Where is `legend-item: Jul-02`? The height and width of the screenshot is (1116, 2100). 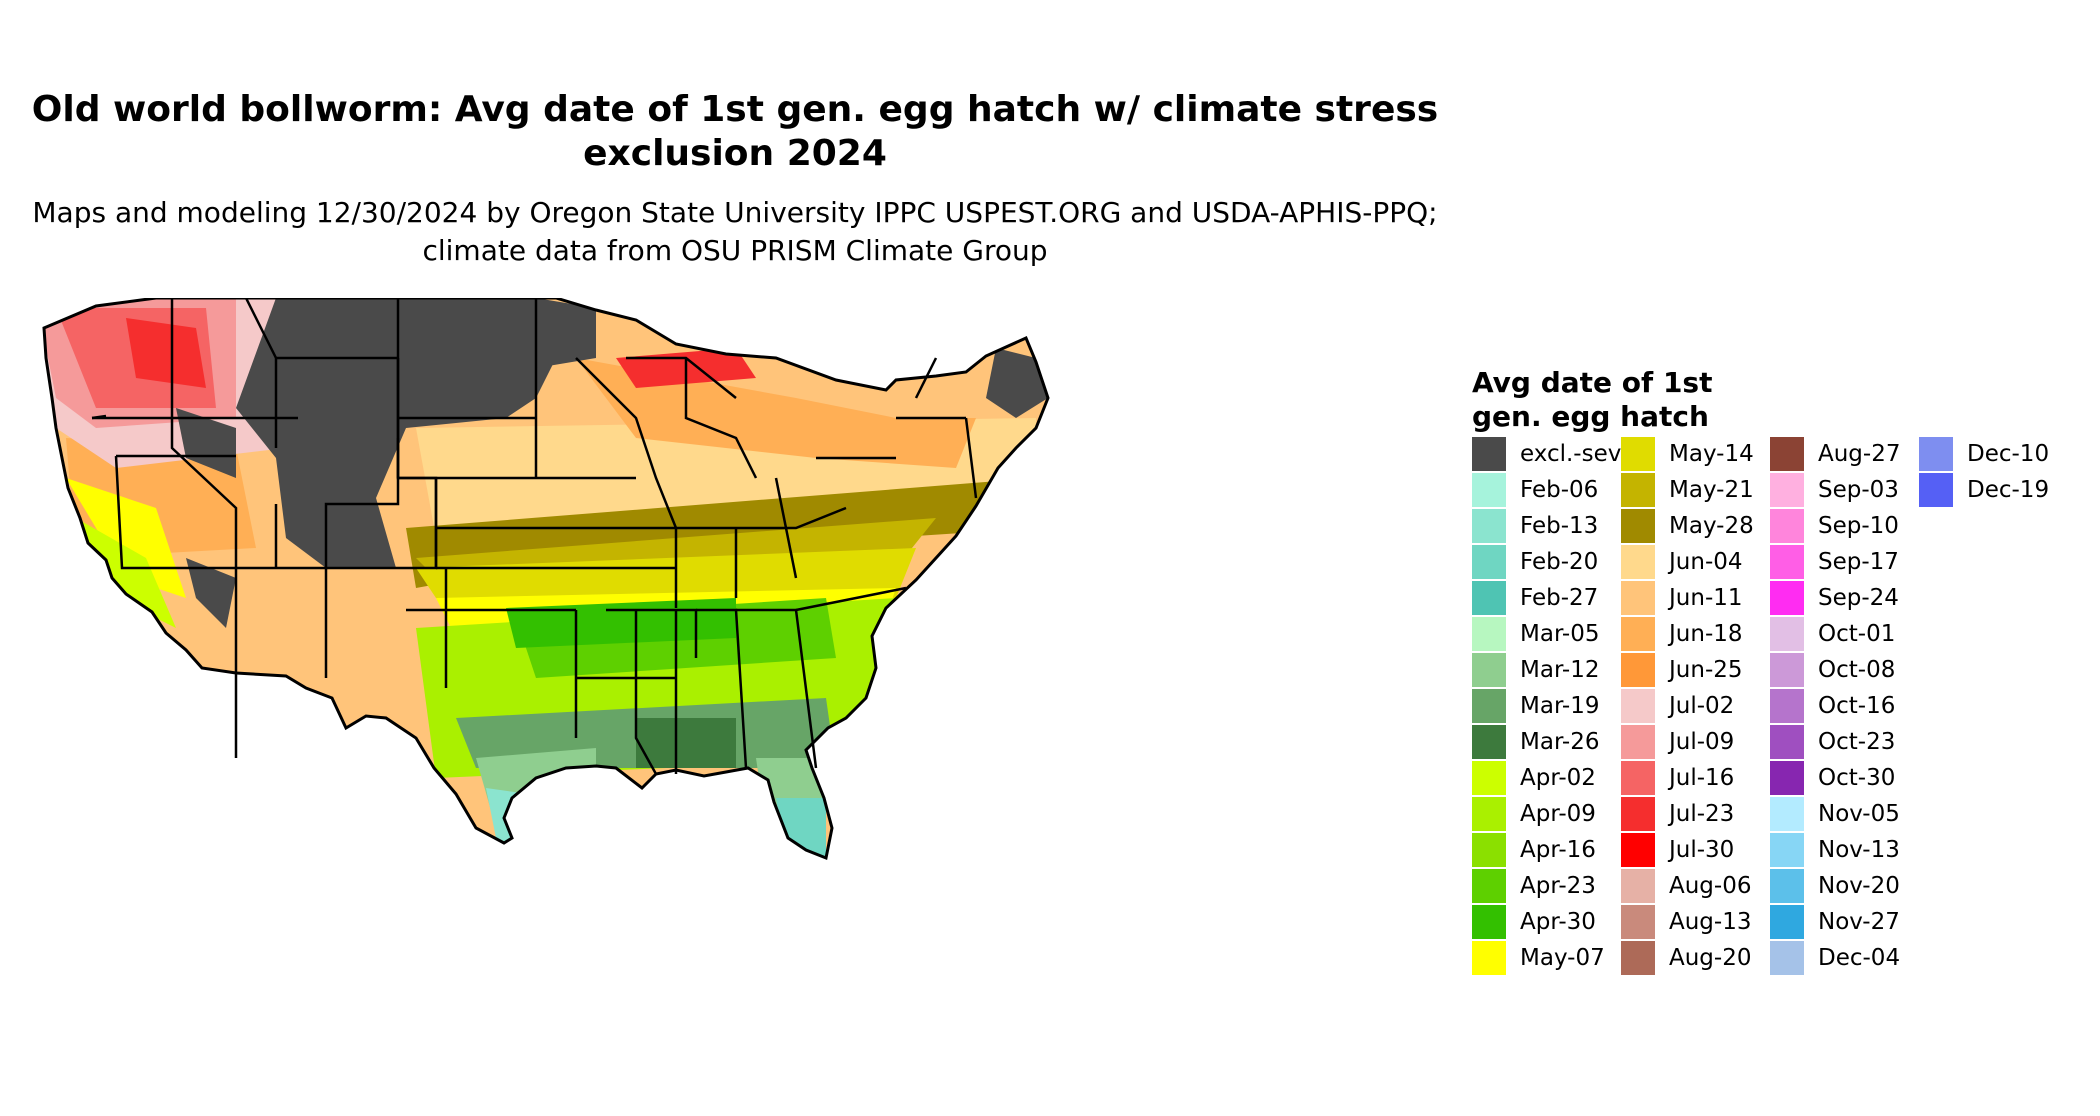 legend-item: Jul-02 is located at coordinates (1695, 706).